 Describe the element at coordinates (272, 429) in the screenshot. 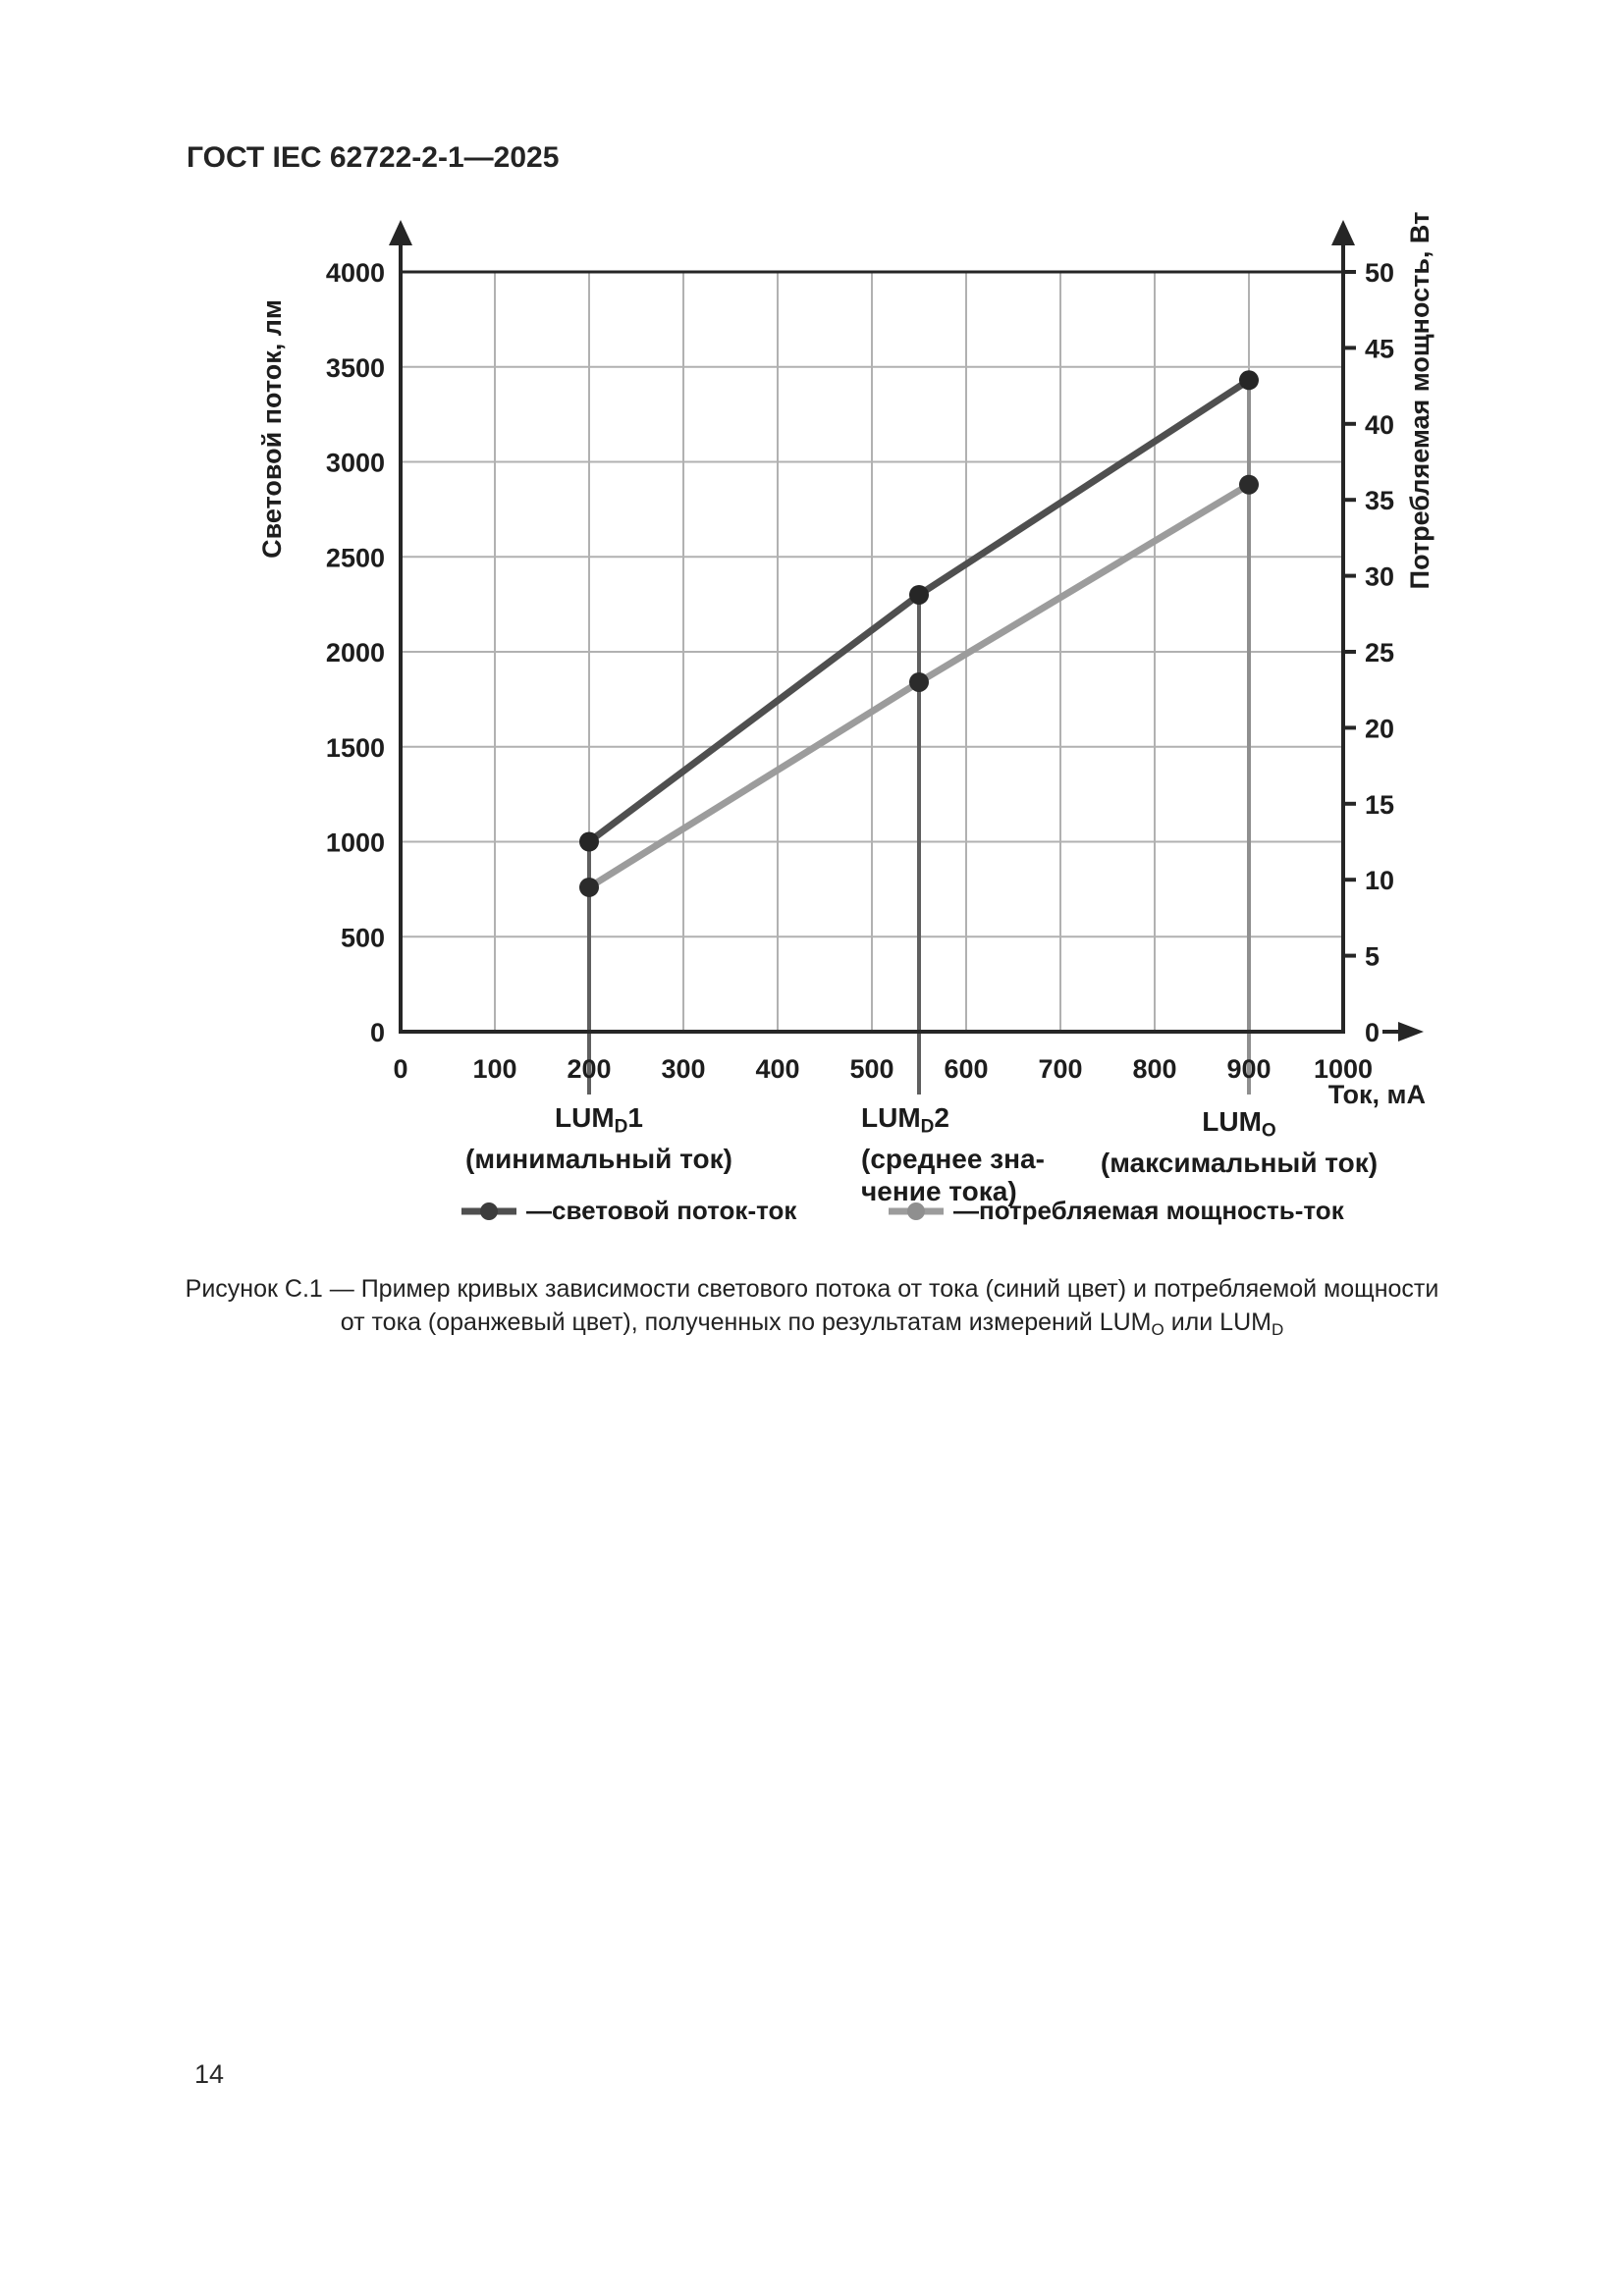

I see `y-left-axis-title: Световой поток, лм` at that location.